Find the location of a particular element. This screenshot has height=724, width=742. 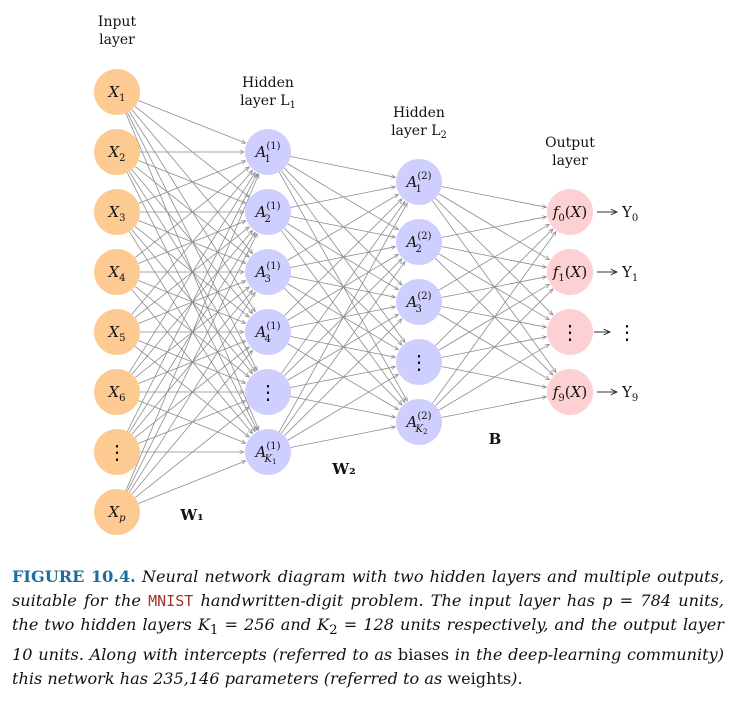

mnist-keyword: MNIST is located at coordinates (171, 600).